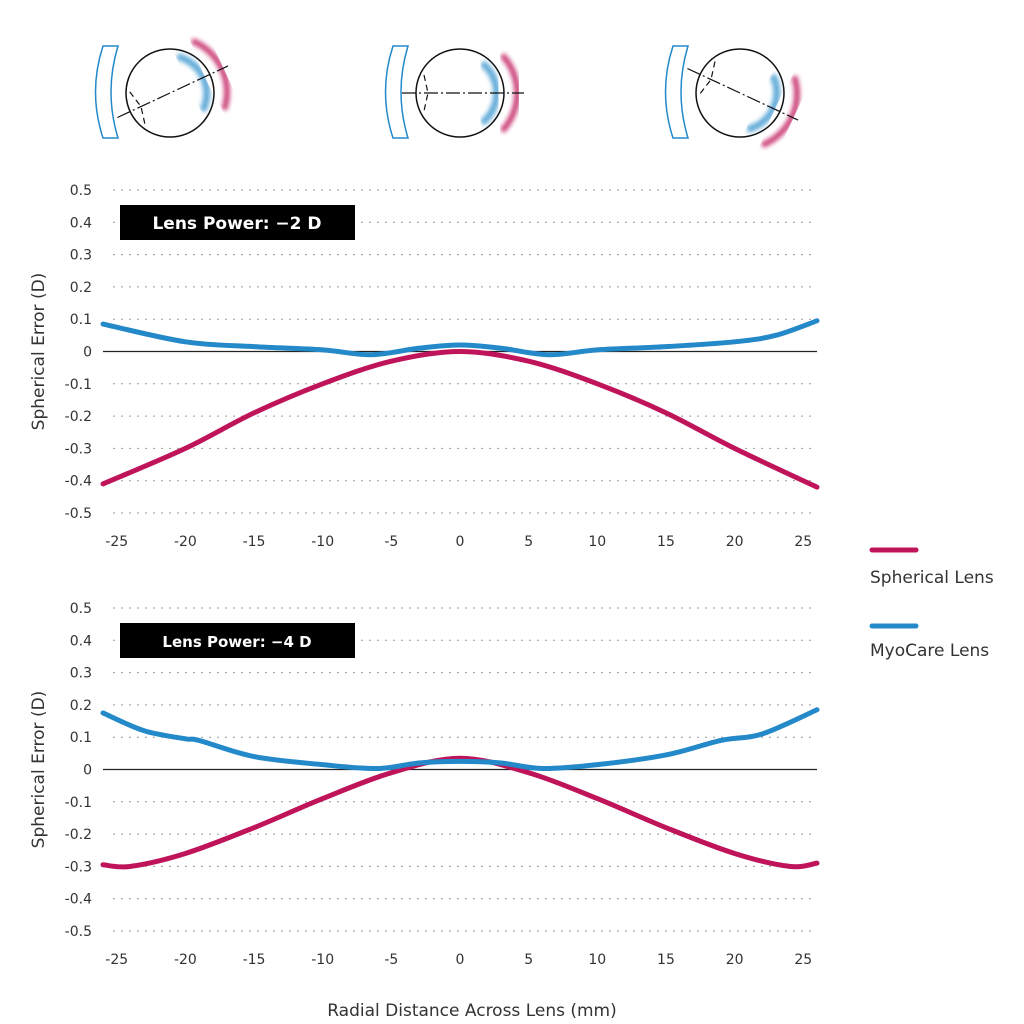  What do you see at coordinates (162, 88) in the screenshot?
I see `eye-diagram-left-gaze-icon` at bounding box center [162, 88].